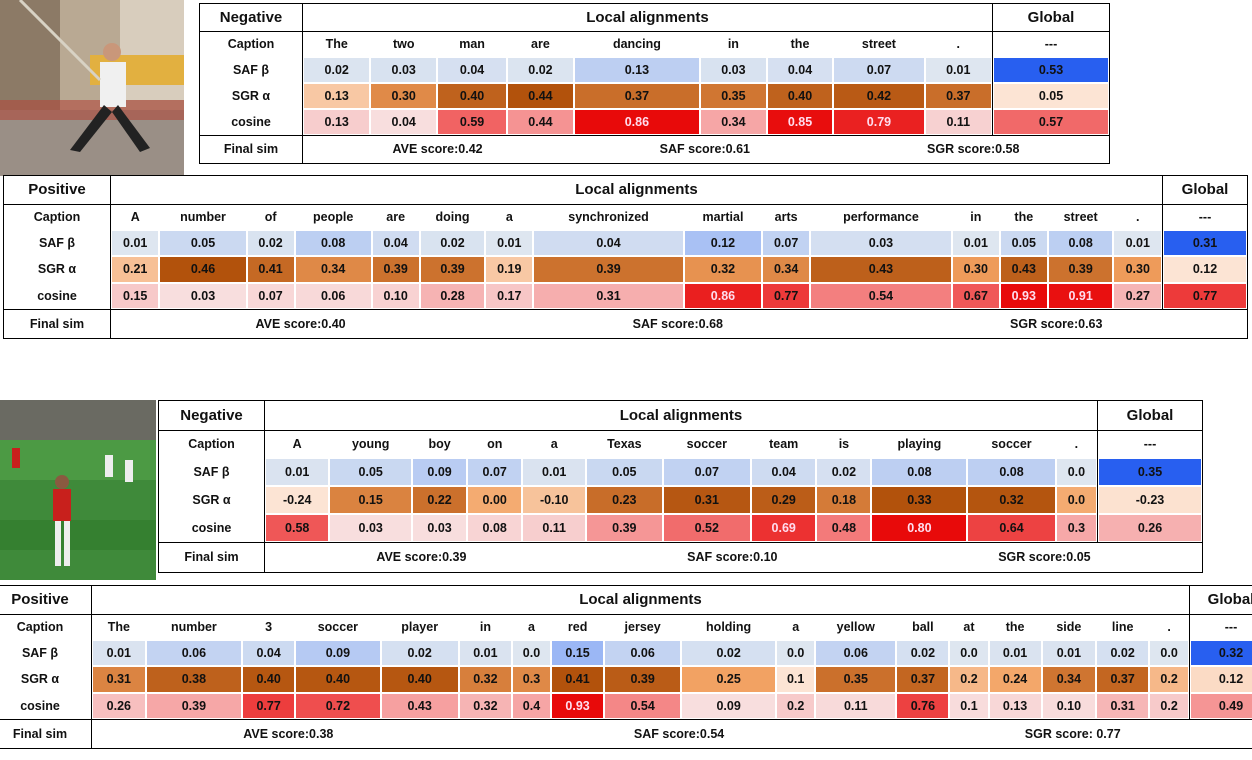 The height and width of the screenshot is (760, 1252). Describe the element at coordinates (135, 269) in the screenshot. I see `score-cell: 0.21` at that location.